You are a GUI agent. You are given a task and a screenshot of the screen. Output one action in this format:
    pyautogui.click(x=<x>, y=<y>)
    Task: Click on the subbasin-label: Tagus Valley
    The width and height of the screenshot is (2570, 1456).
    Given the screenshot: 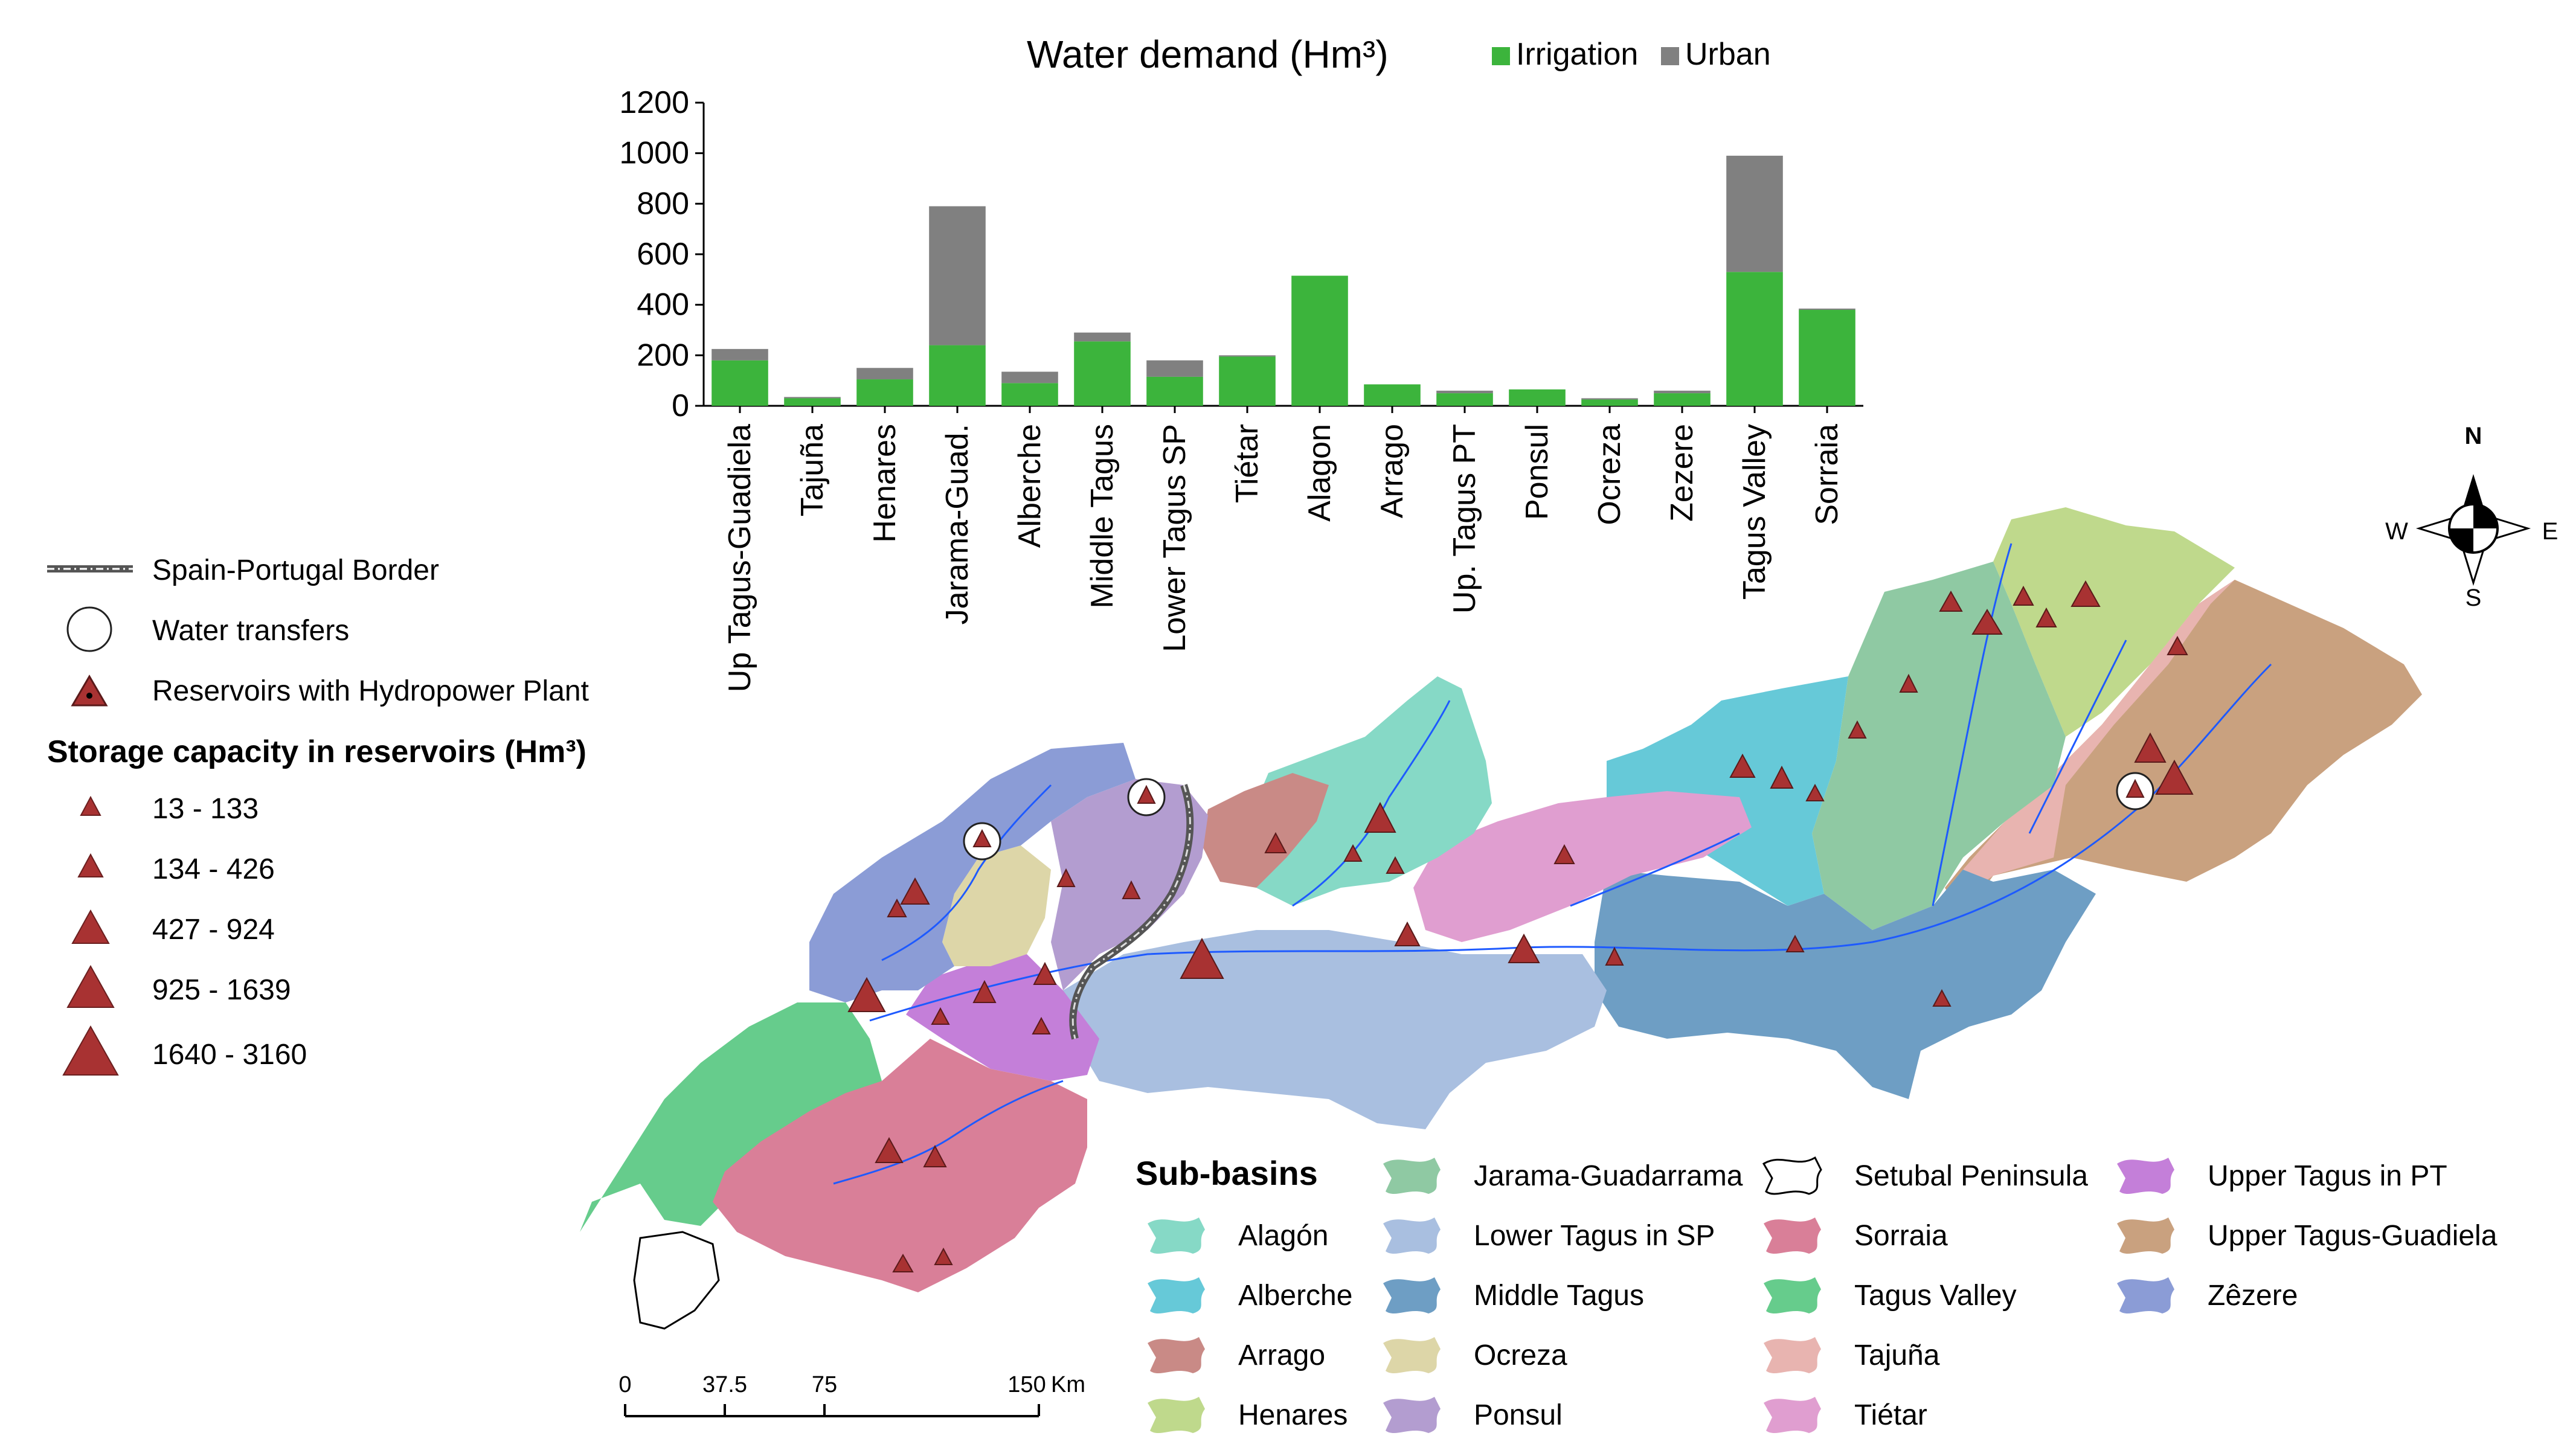 What is the action you would take?
    pyautogui.click(x=1935, y=1296)
    